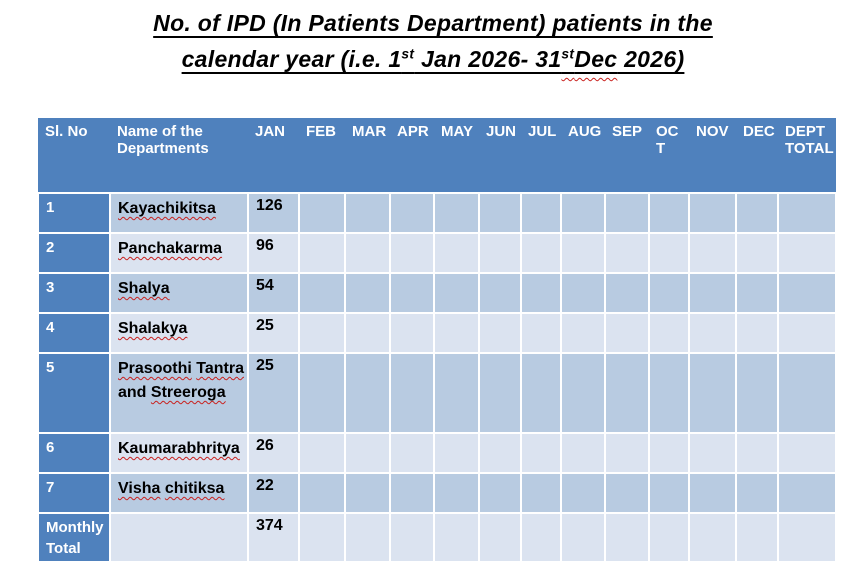 This screenshot has height=563, width=866. Describe the element at coordinates (456, 155) in the screenshot. I see `column-header-may: MAY` at that location.